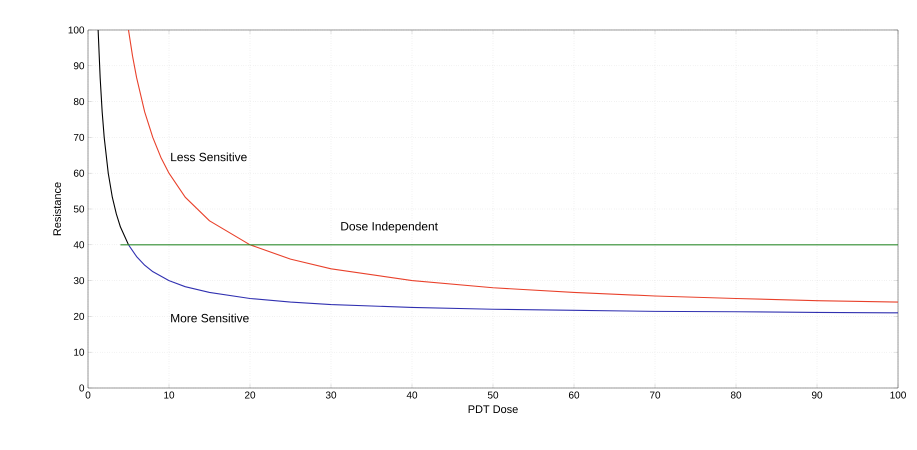  Describe the element at coordinates (79, 173) in the screenshot. I see `y-tick-label: 60` at that location.